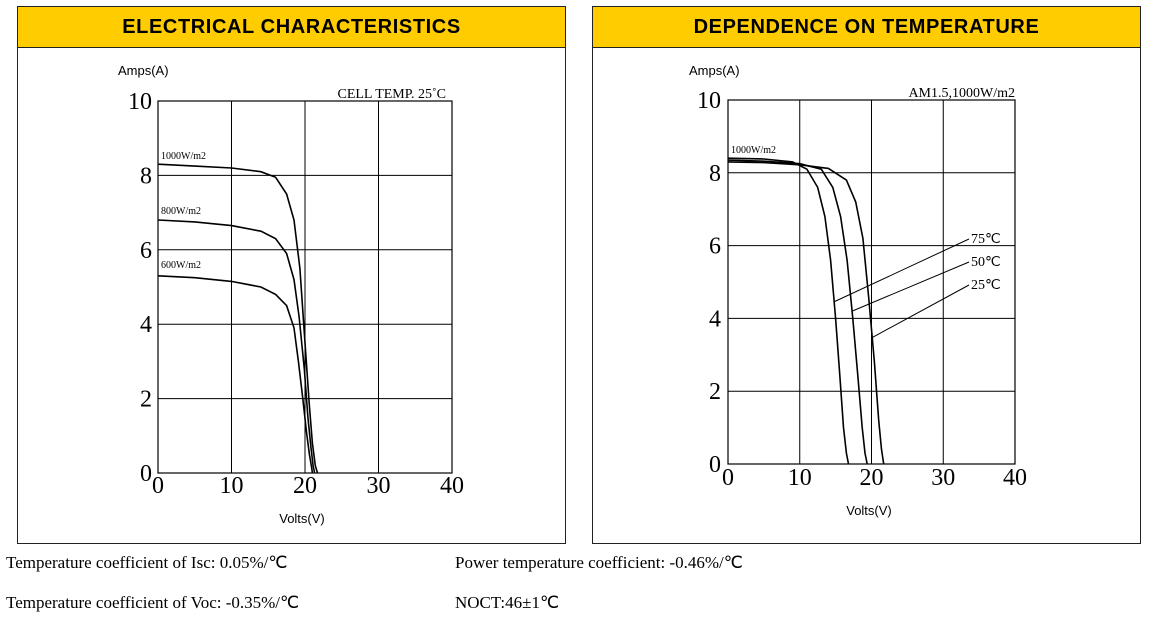 The image size is (1155, 620). I want to click on series-label: 600W/m2, so click(181, 265).